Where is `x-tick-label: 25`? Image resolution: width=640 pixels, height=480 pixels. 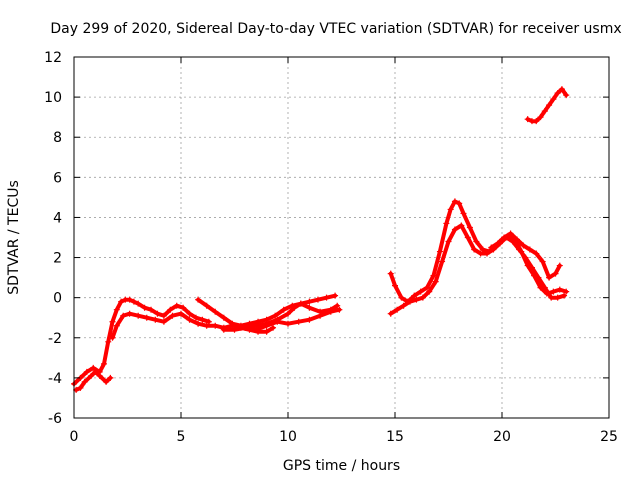
x-tick-label: 25 is located at coordinates (609, 437).